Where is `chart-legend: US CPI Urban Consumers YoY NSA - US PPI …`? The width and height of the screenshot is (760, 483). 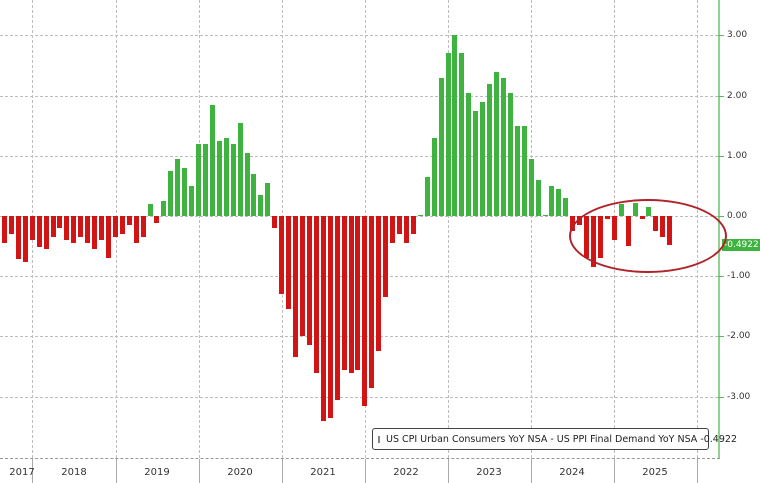 chart-legend: US CPI Urban Consumers YoY NSA - US PPI … is located at coordinates (554, 439).